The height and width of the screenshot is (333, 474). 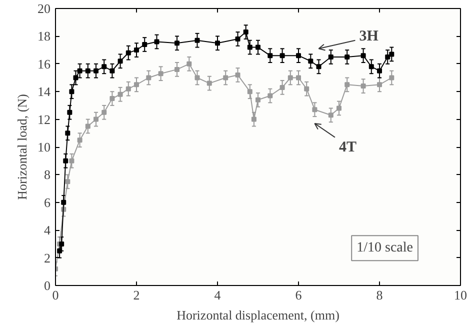 What do you see at coordinates (218, 295) in the screenshot?
I see `x-tick-label: 4` at bounding box center [218, 295].